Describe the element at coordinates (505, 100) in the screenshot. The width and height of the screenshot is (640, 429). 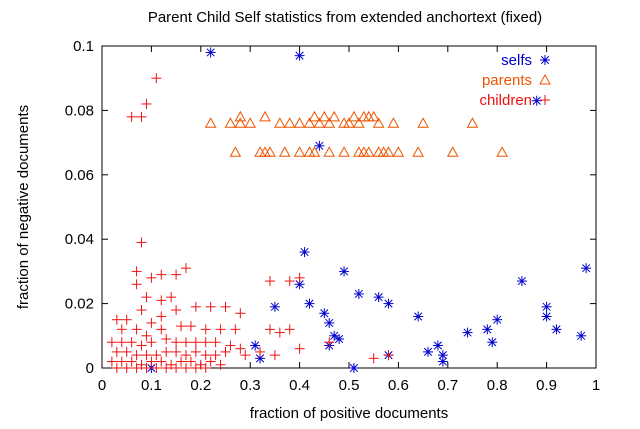
I see `legend-label-children: children` at that location.